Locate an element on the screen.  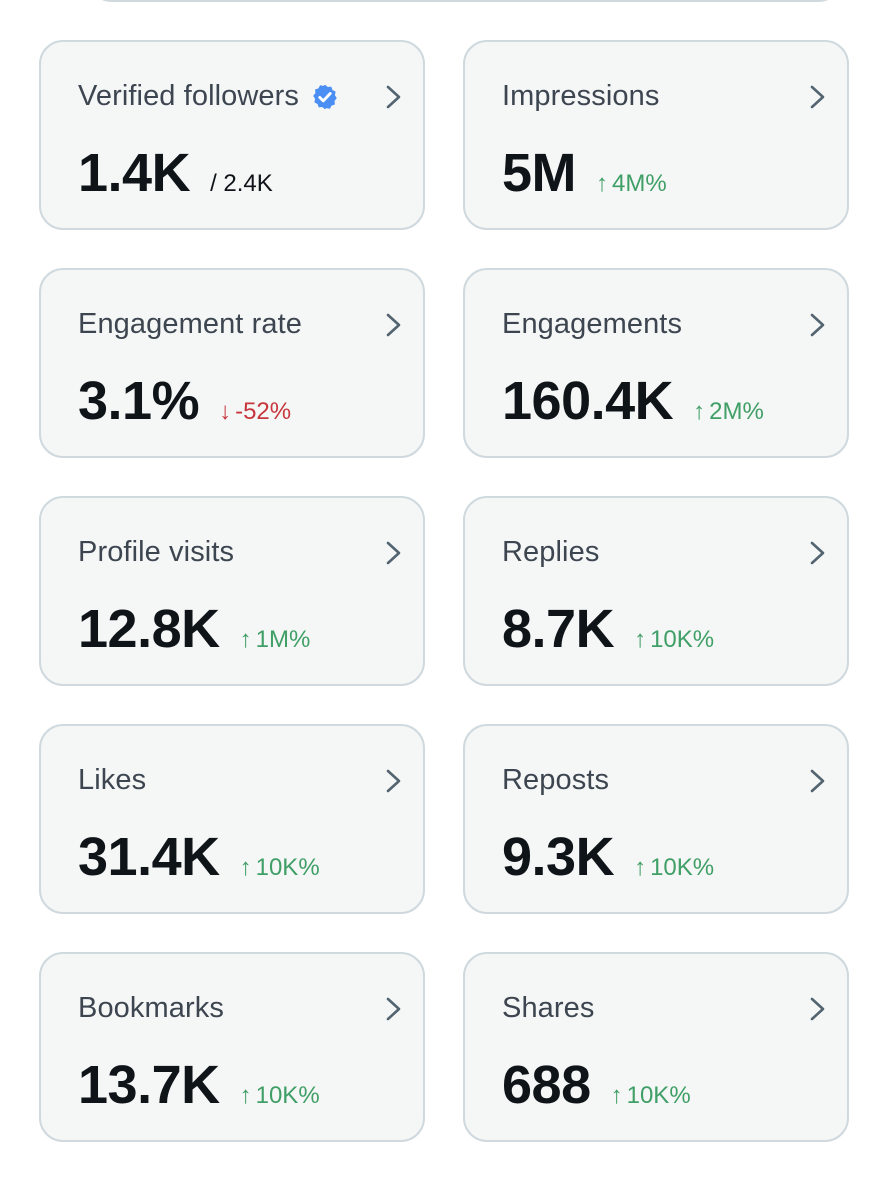
arrow-down-icon: ↓ is located at coordinates (225, 411).